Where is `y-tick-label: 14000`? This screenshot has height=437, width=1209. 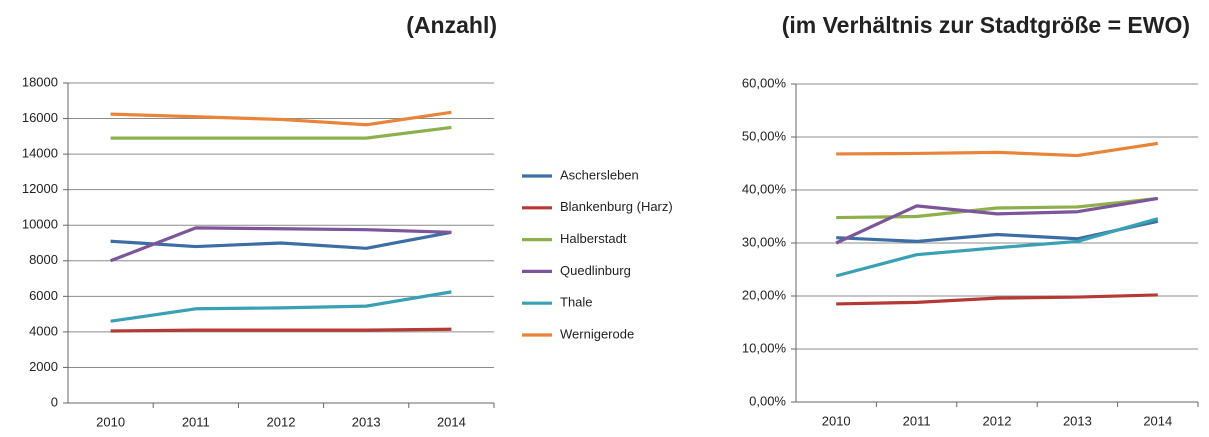
y-tick-label: 14000 is located at coordinates (40, 153).